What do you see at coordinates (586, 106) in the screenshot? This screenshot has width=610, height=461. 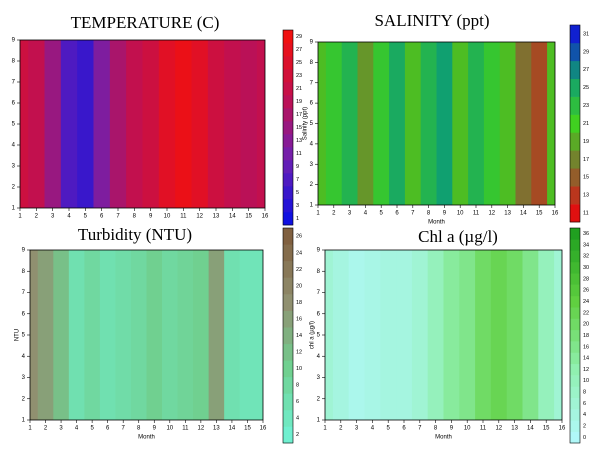 I see `colorbar-label: 23` at bounding box center [586, 106].